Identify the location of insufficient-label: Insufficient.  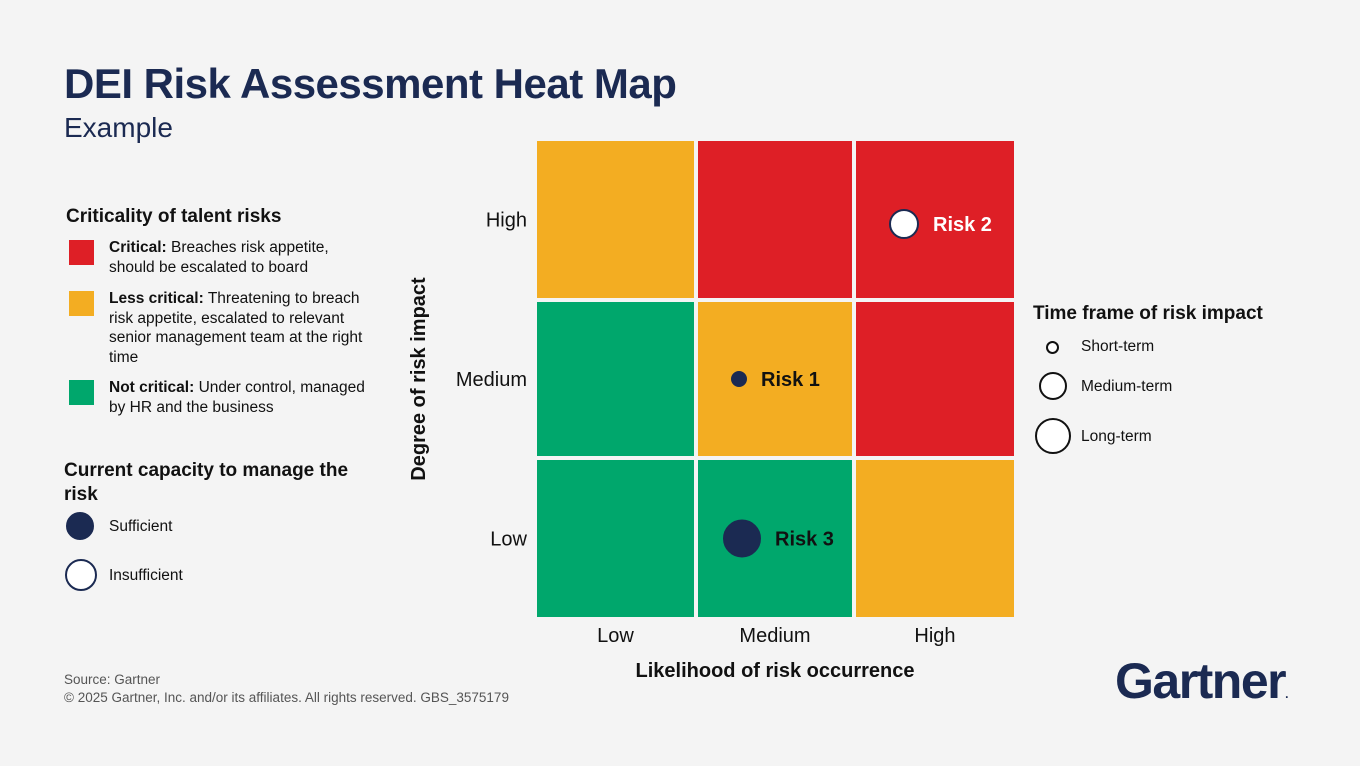
(146, 575).